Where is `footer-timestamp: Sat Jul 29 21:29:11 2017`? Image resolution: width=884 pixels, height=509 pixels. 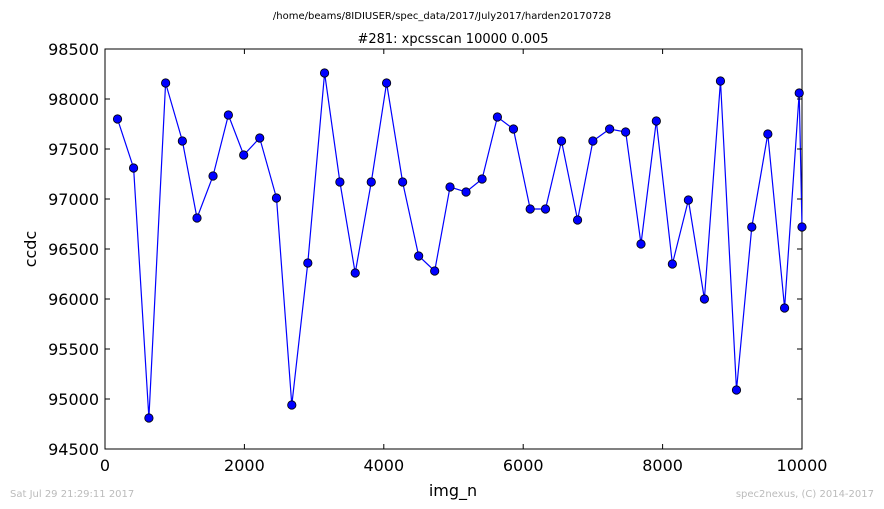 footer-timestamp: Sat Jul 29 21:29:11 2017 is located at coordinates (72, 494).